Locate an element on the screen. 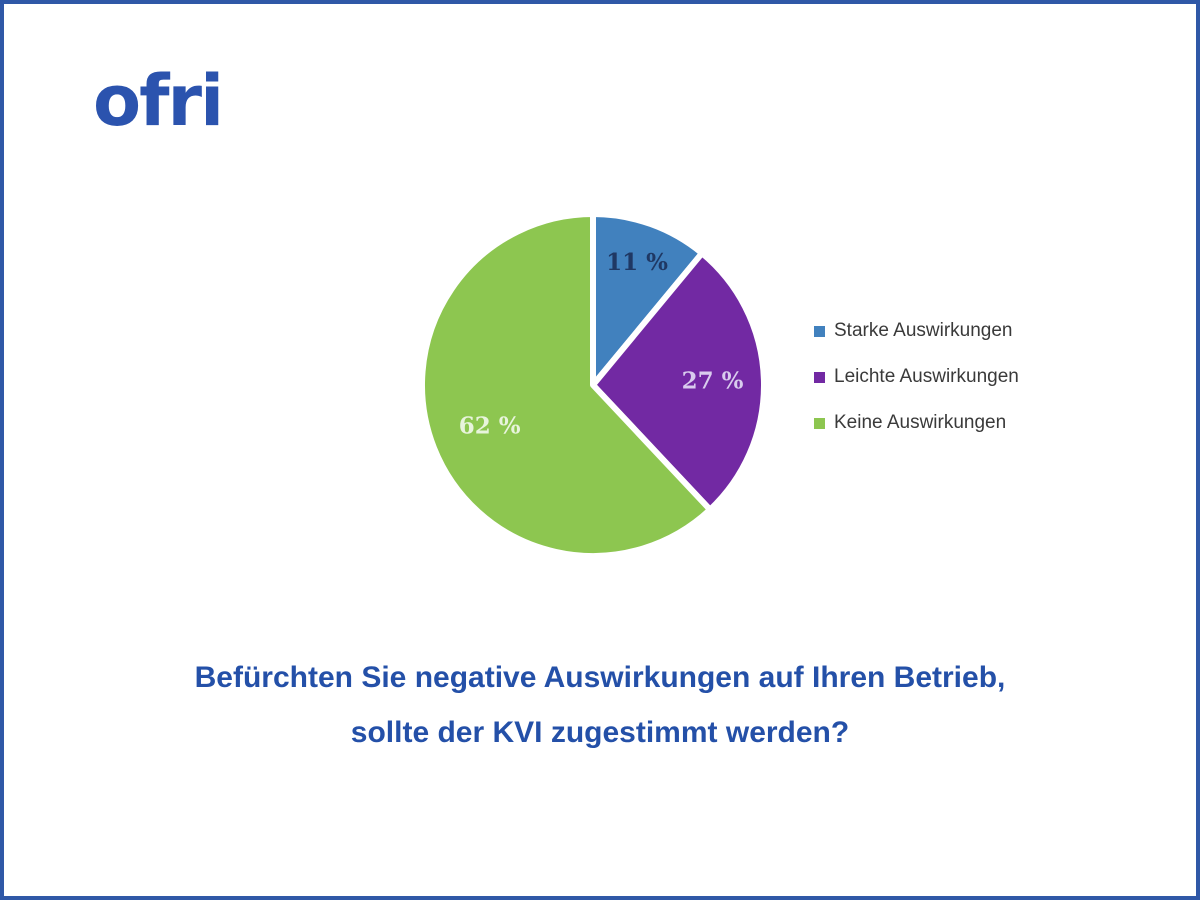 This screenshot has width=1200, height=900. pie-data-label: 11 % is located at coordinates (637, 262).